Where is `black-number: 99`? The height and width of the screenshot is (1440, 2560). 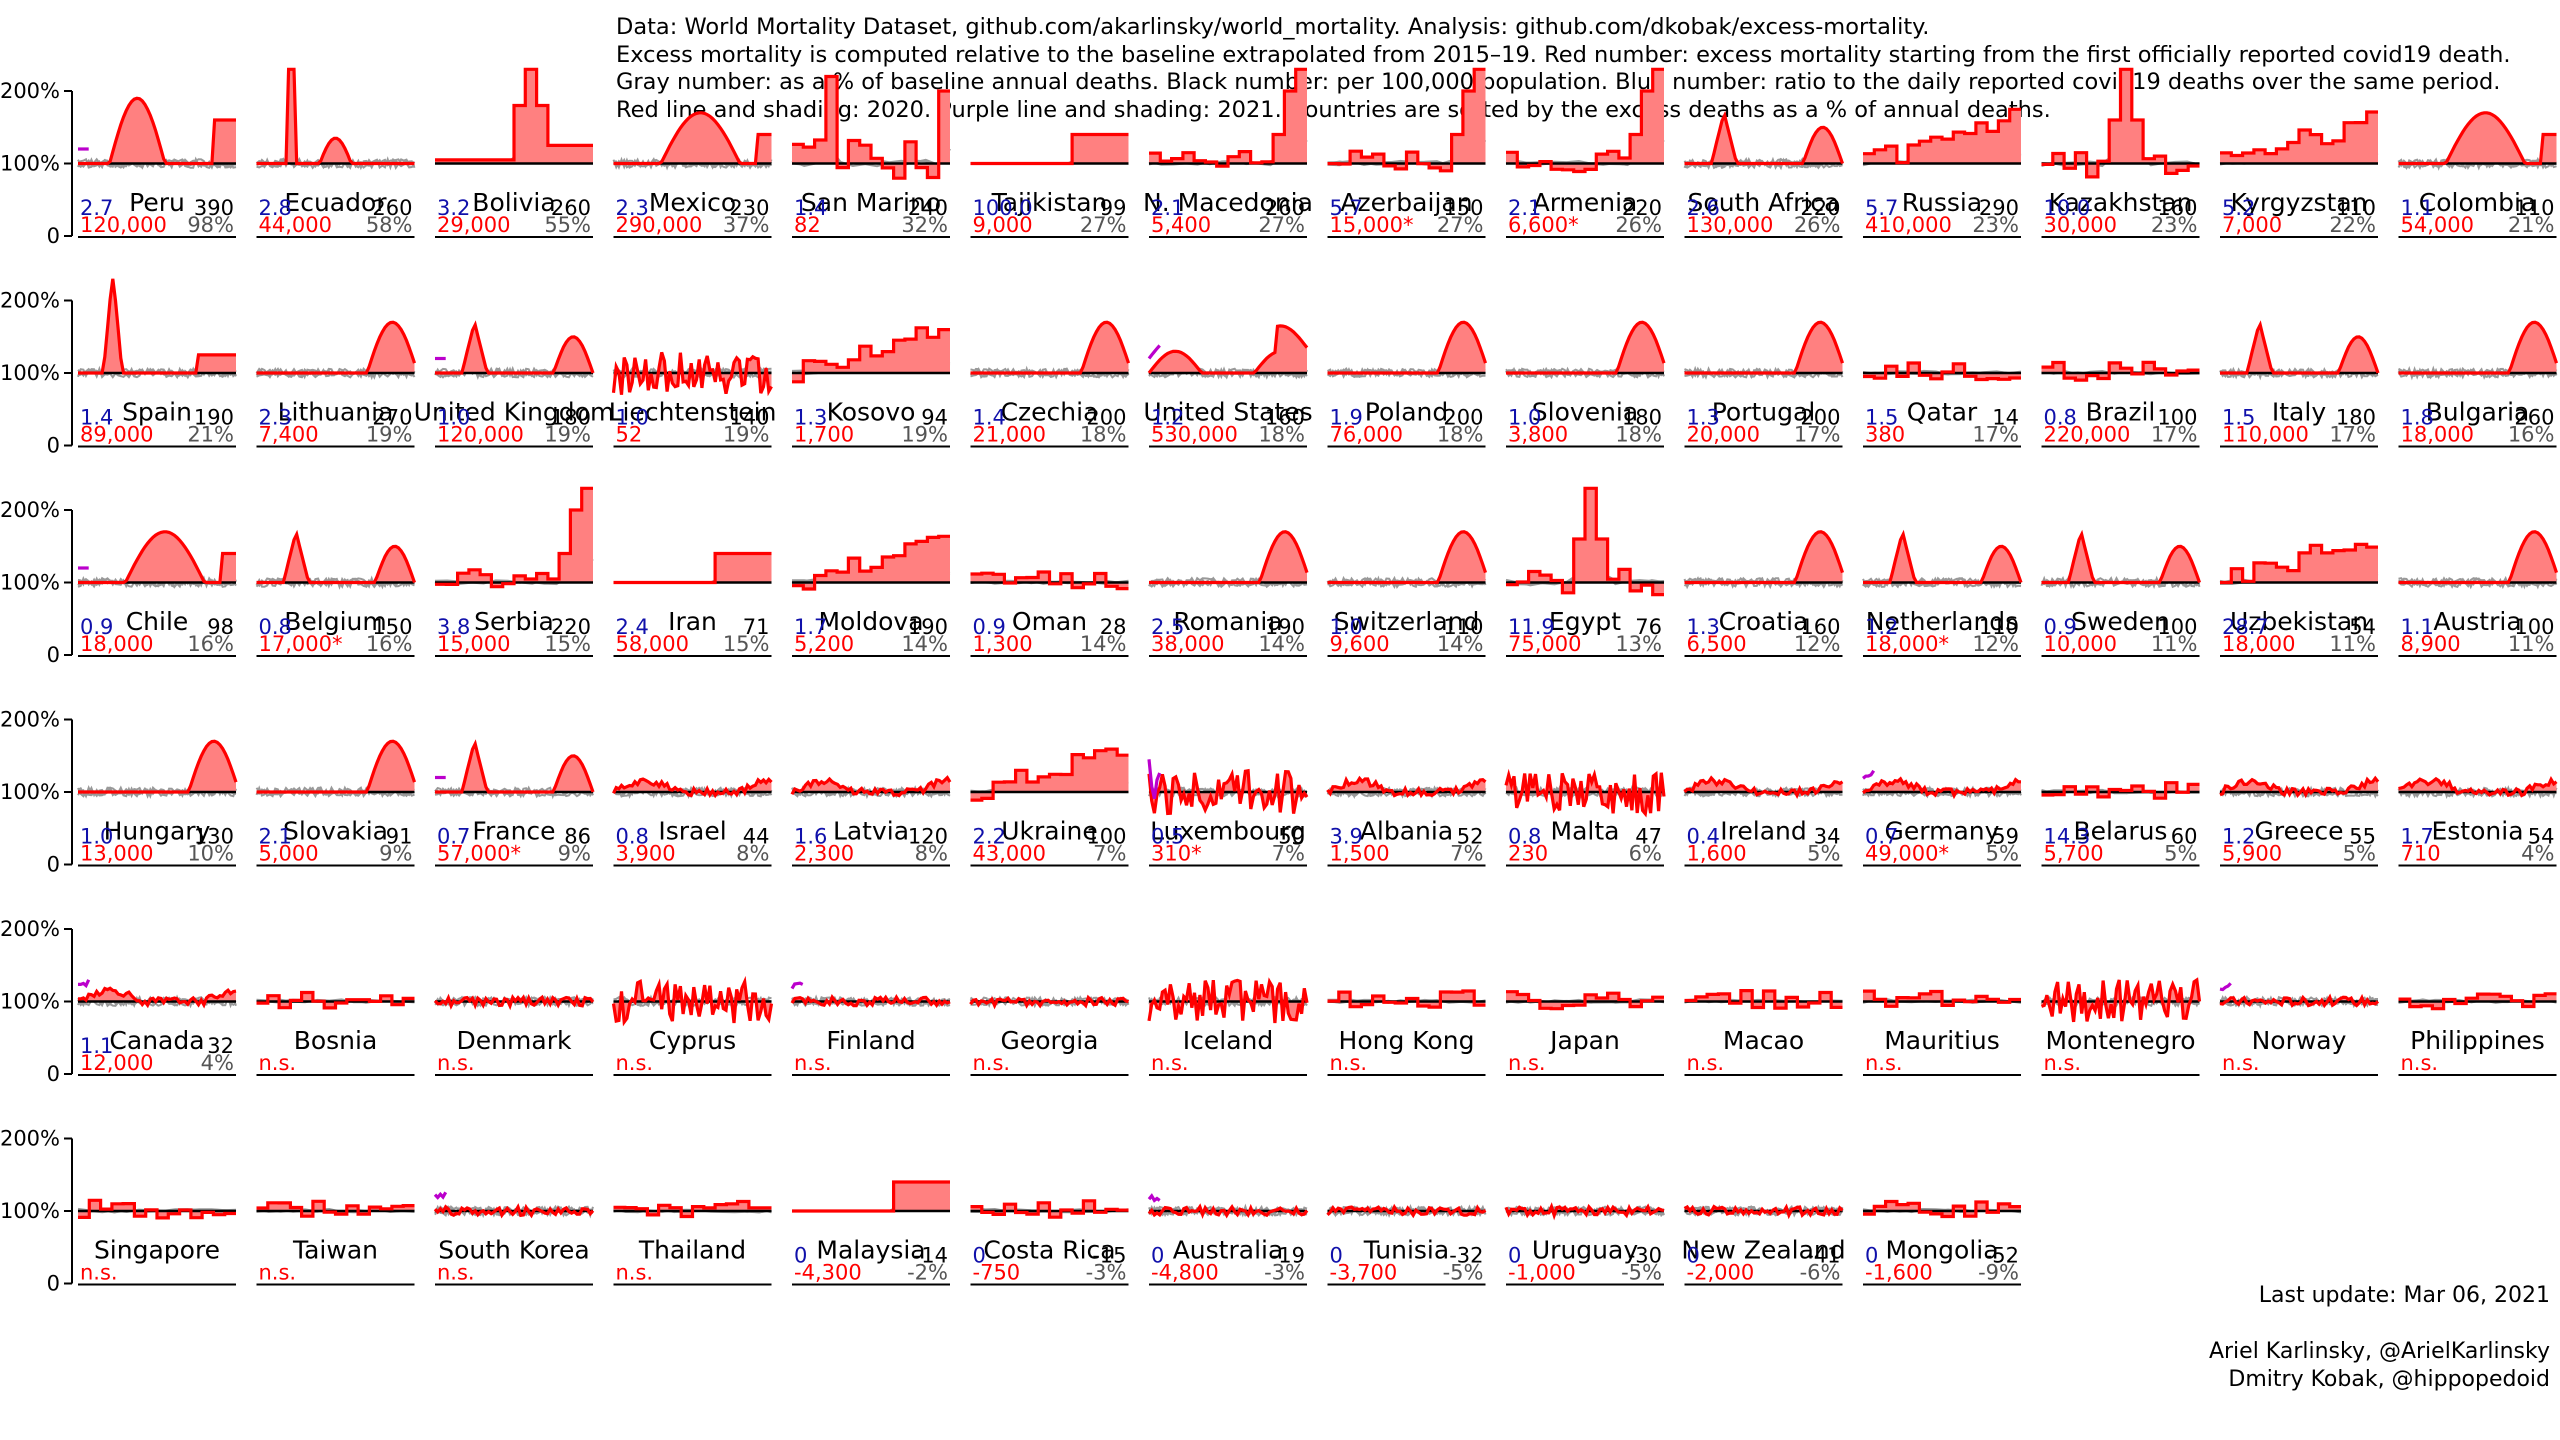 black-number: 99 is located at coordinates (1113, 208).